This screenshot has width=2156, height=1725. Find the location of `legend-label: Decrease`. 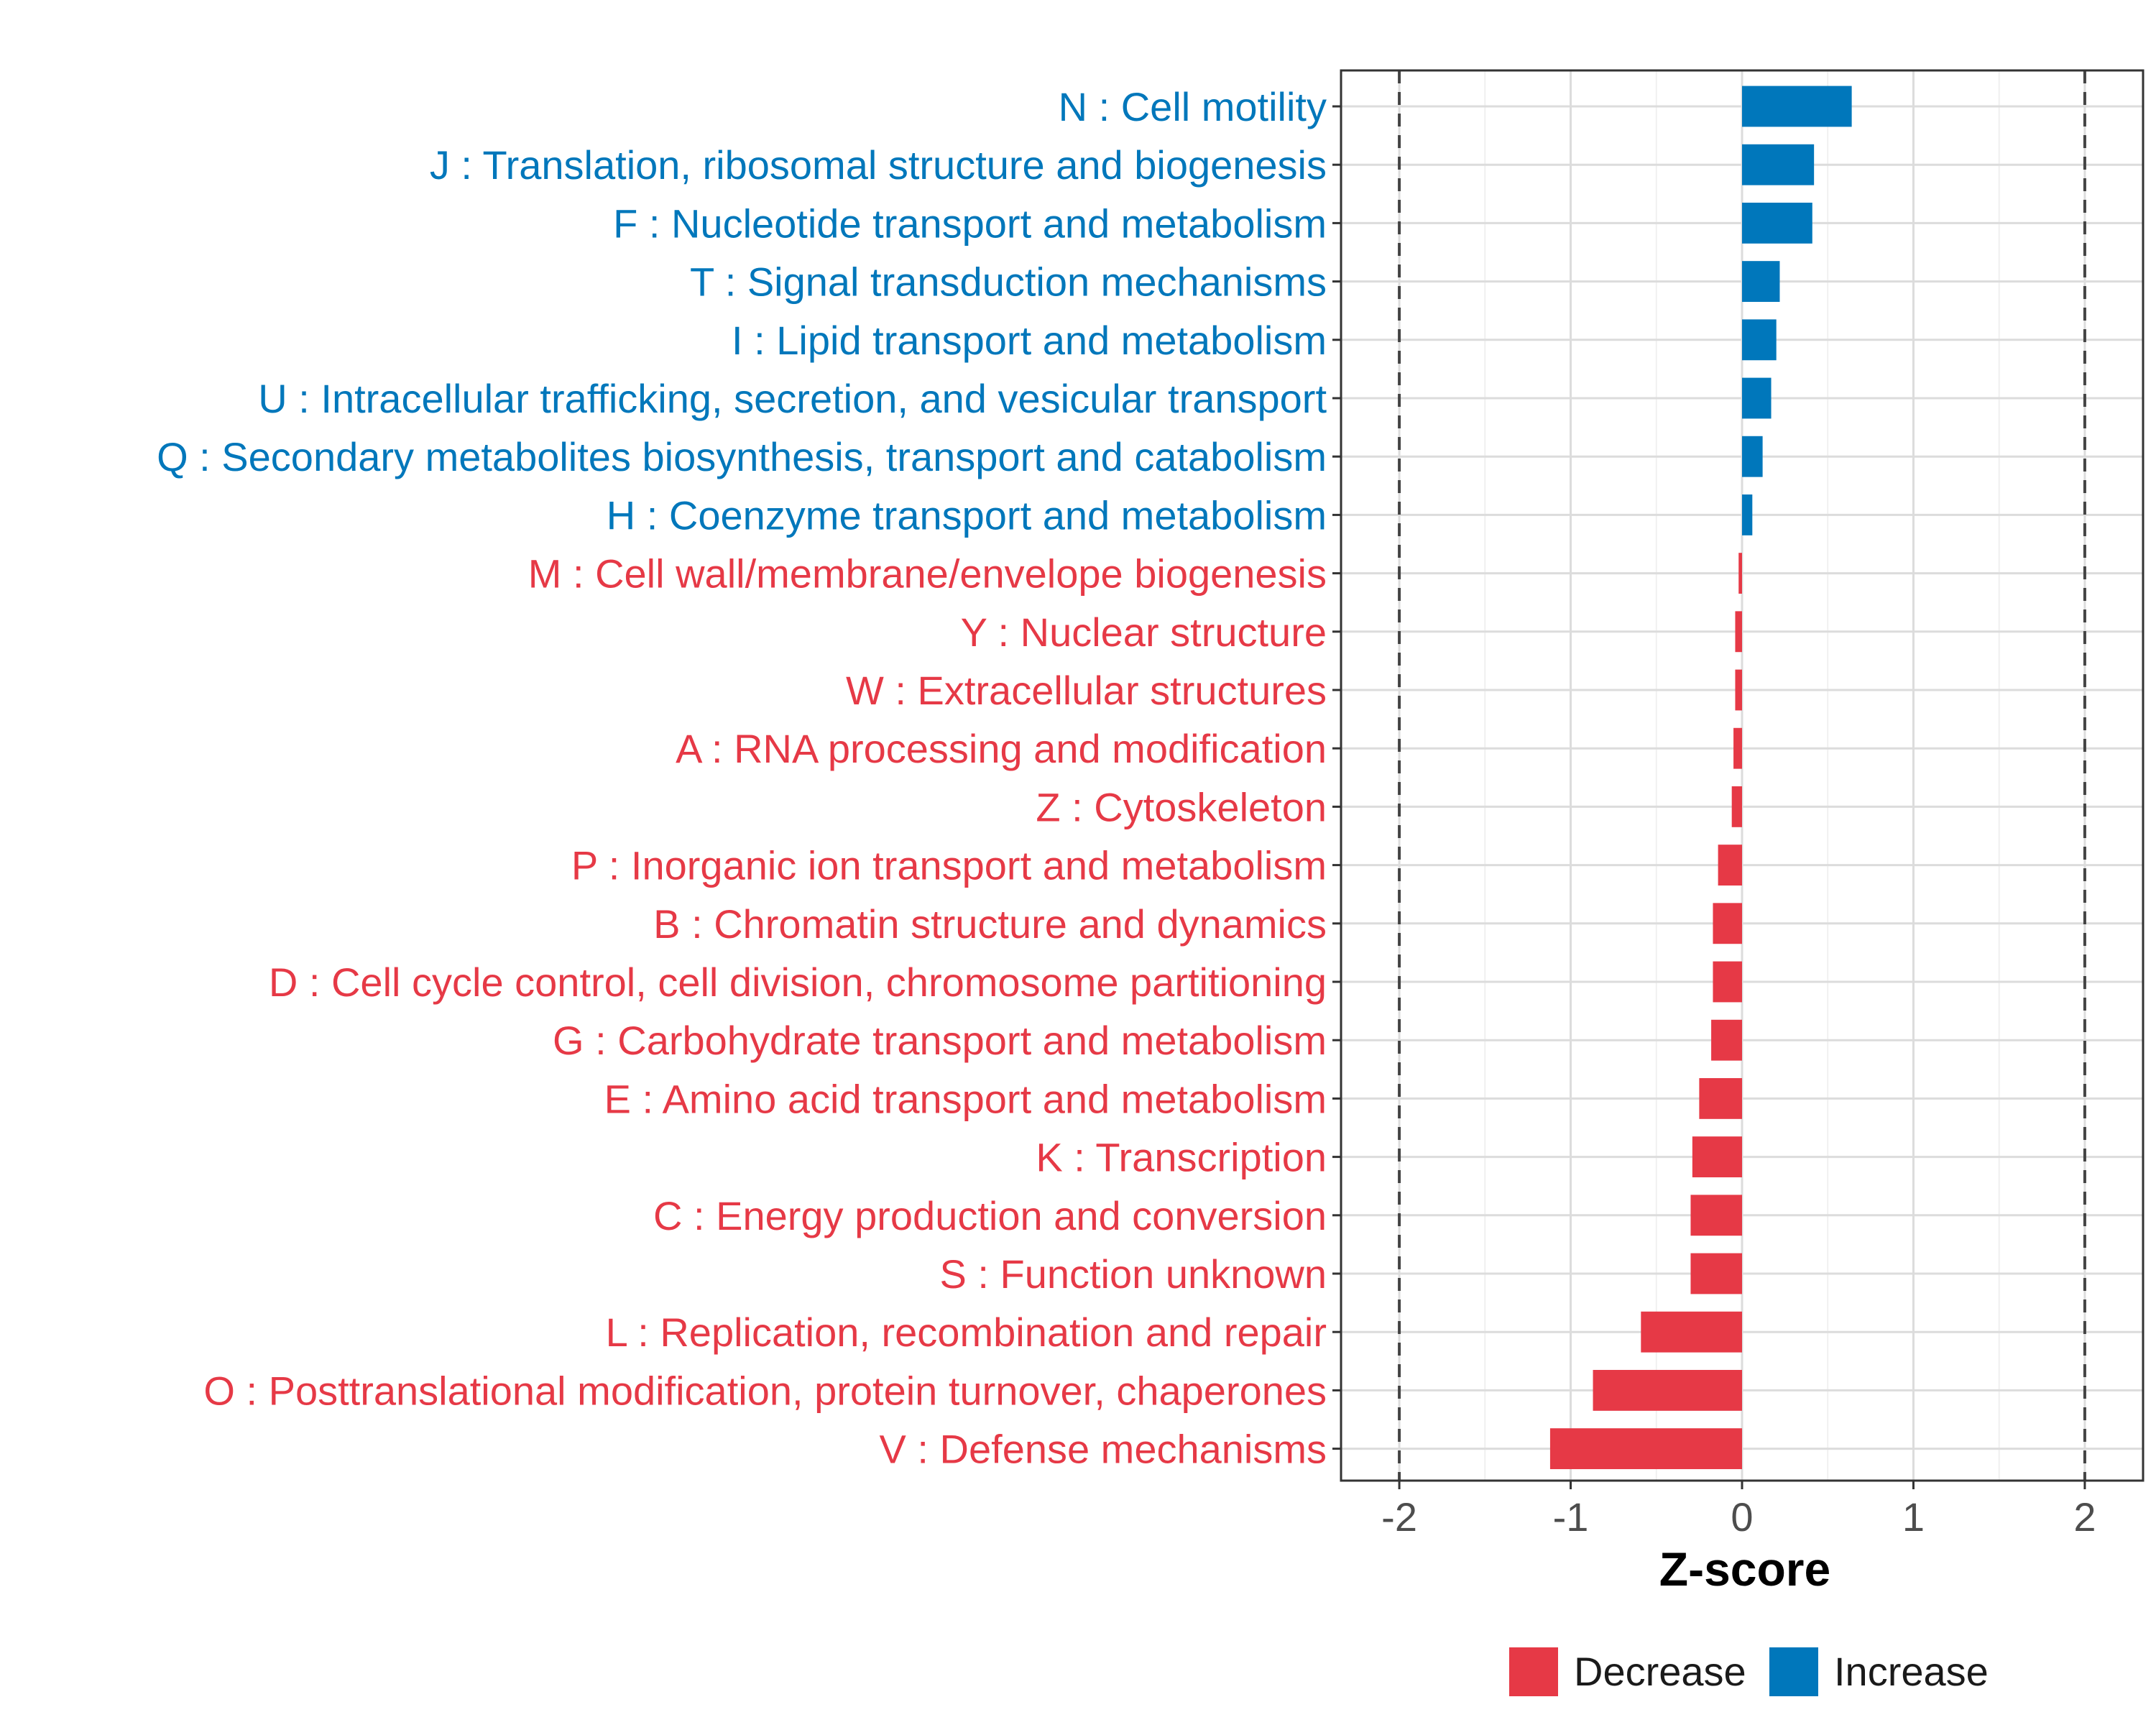

legend-label: Decrease is located at coordinates (1660, 1671).